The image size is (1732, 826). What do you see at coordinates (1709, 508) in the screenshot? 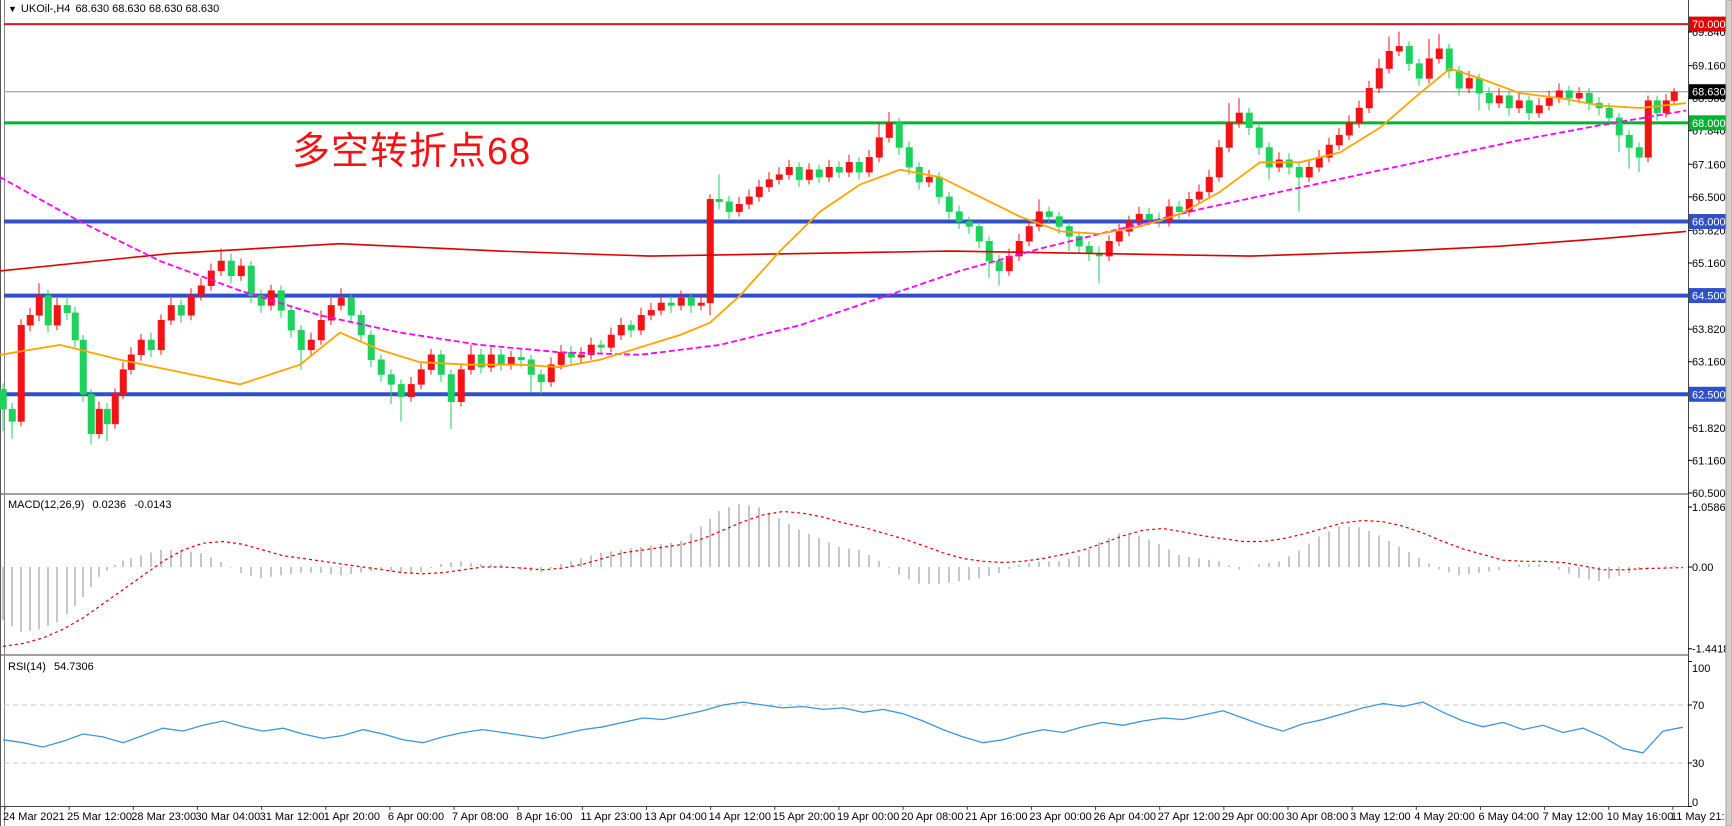
I see `macd-axis-label: 1.0586` at bounding box center [1709, 508].